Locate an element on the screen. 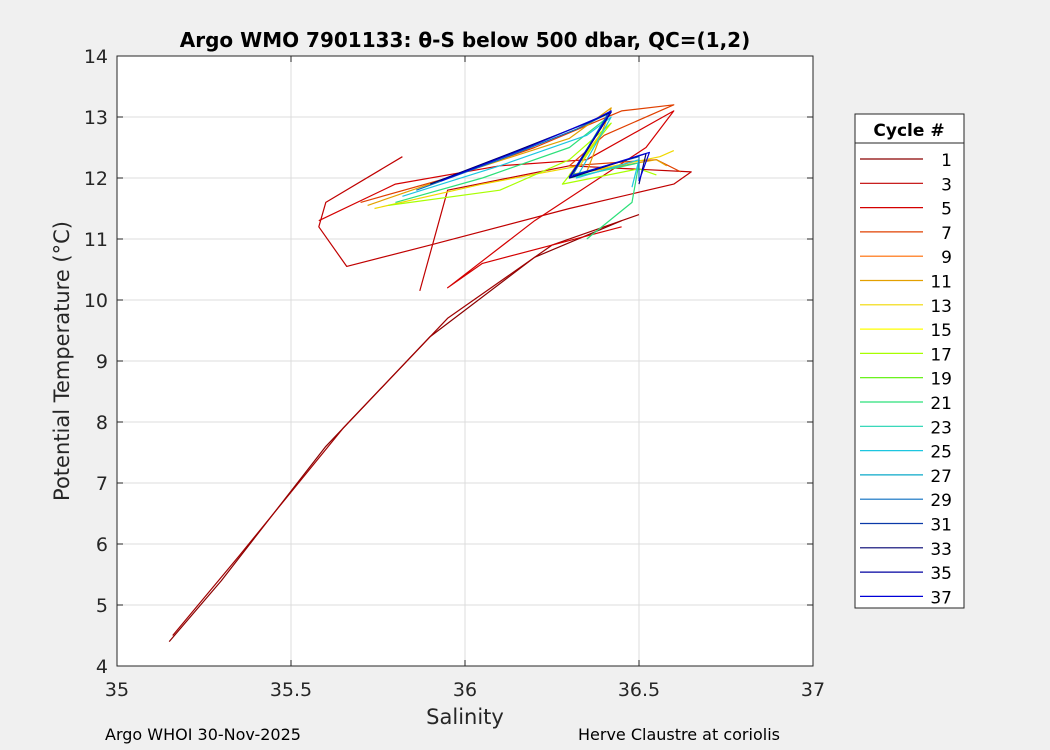 The width and height of the screenshot is (1050, 750). legend-label: 35 is located at coordinates (941, 574).